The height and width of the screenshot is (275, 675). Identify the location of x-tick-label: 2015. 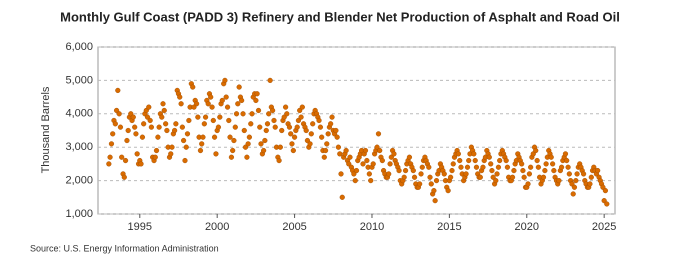
(449, 227).